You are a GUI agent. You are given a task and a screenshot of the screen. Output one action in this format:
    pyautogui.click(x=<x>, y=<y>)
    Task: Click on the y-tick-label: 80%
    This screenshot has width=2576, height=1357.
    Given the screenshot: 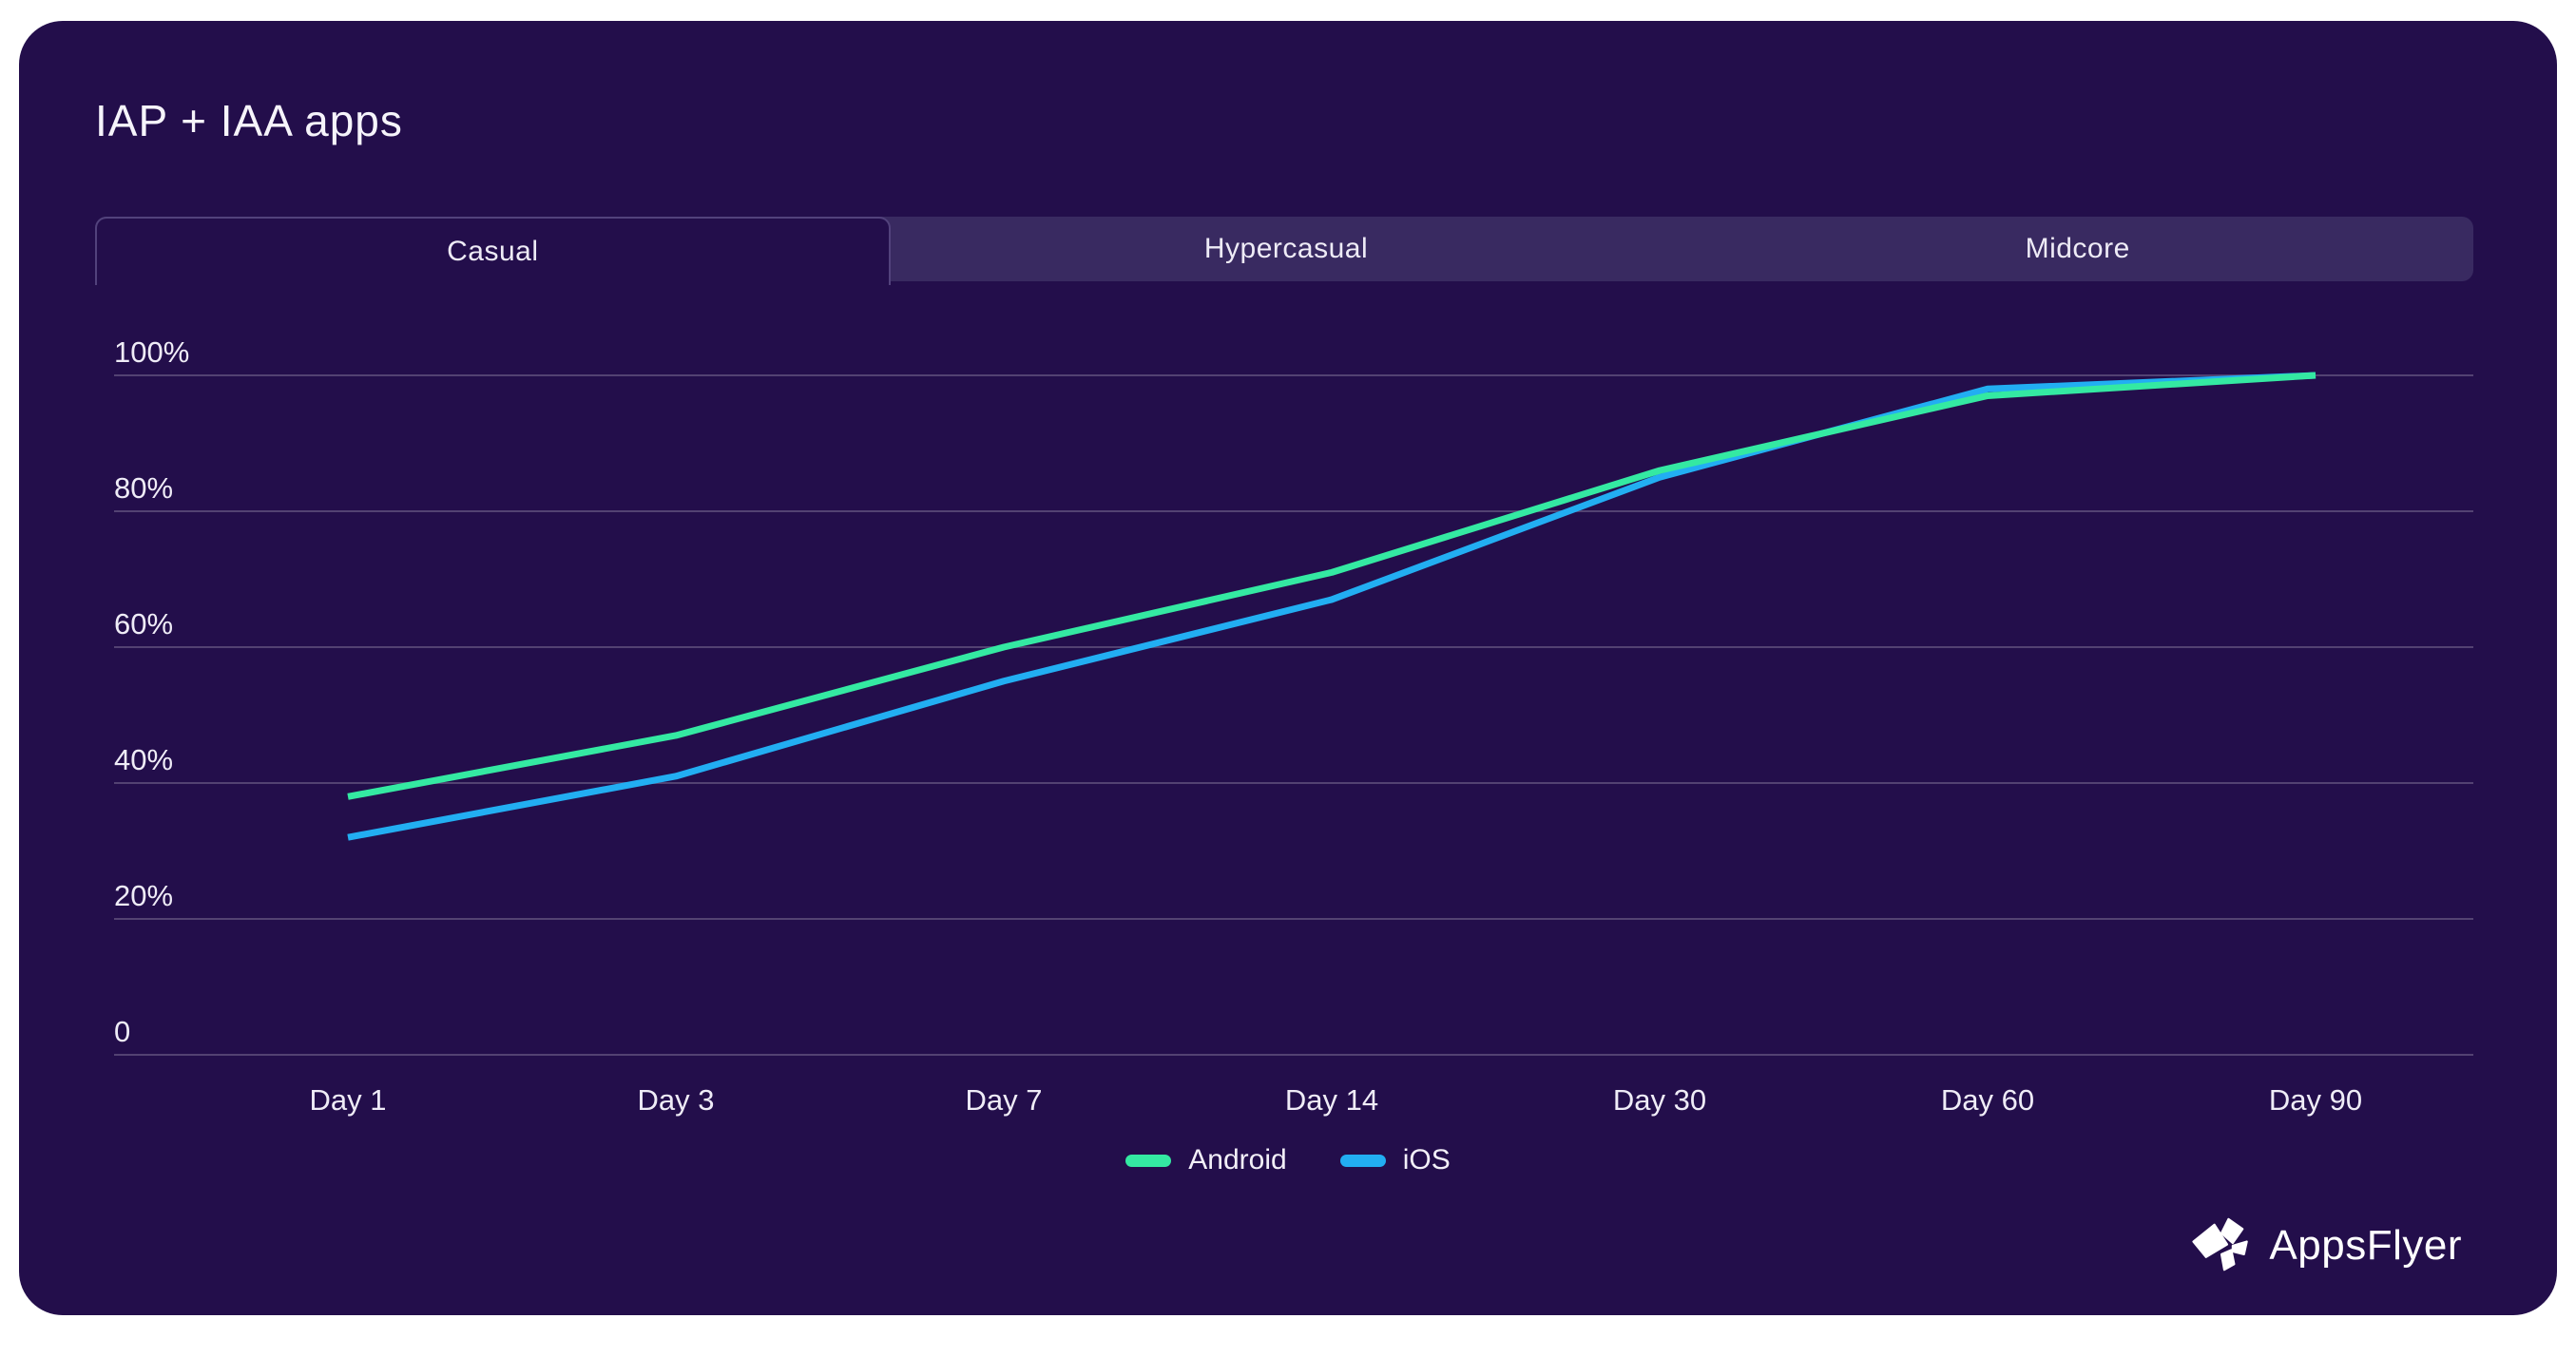 What is the action you would take?
    pyautogui.click(x=144, y=488)
    